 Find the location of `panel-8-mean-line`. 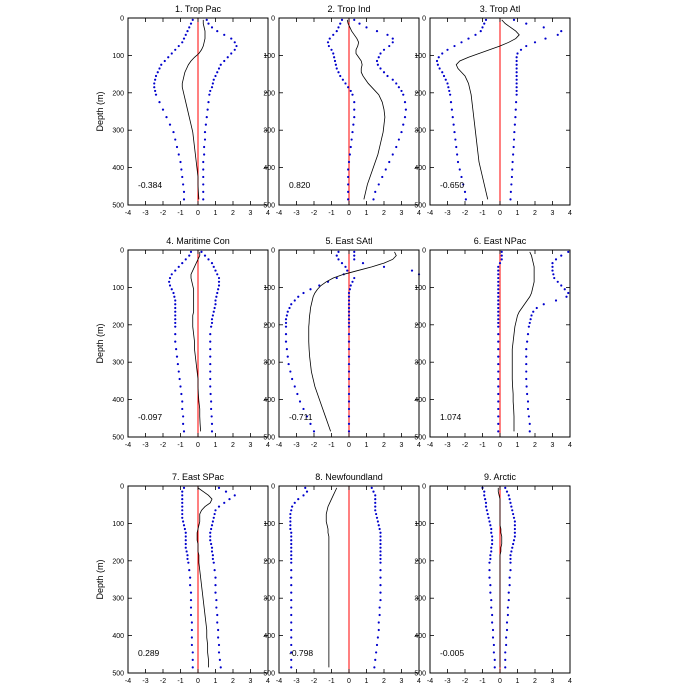

panel-8-mean-line is located at coordinates (331, 577).